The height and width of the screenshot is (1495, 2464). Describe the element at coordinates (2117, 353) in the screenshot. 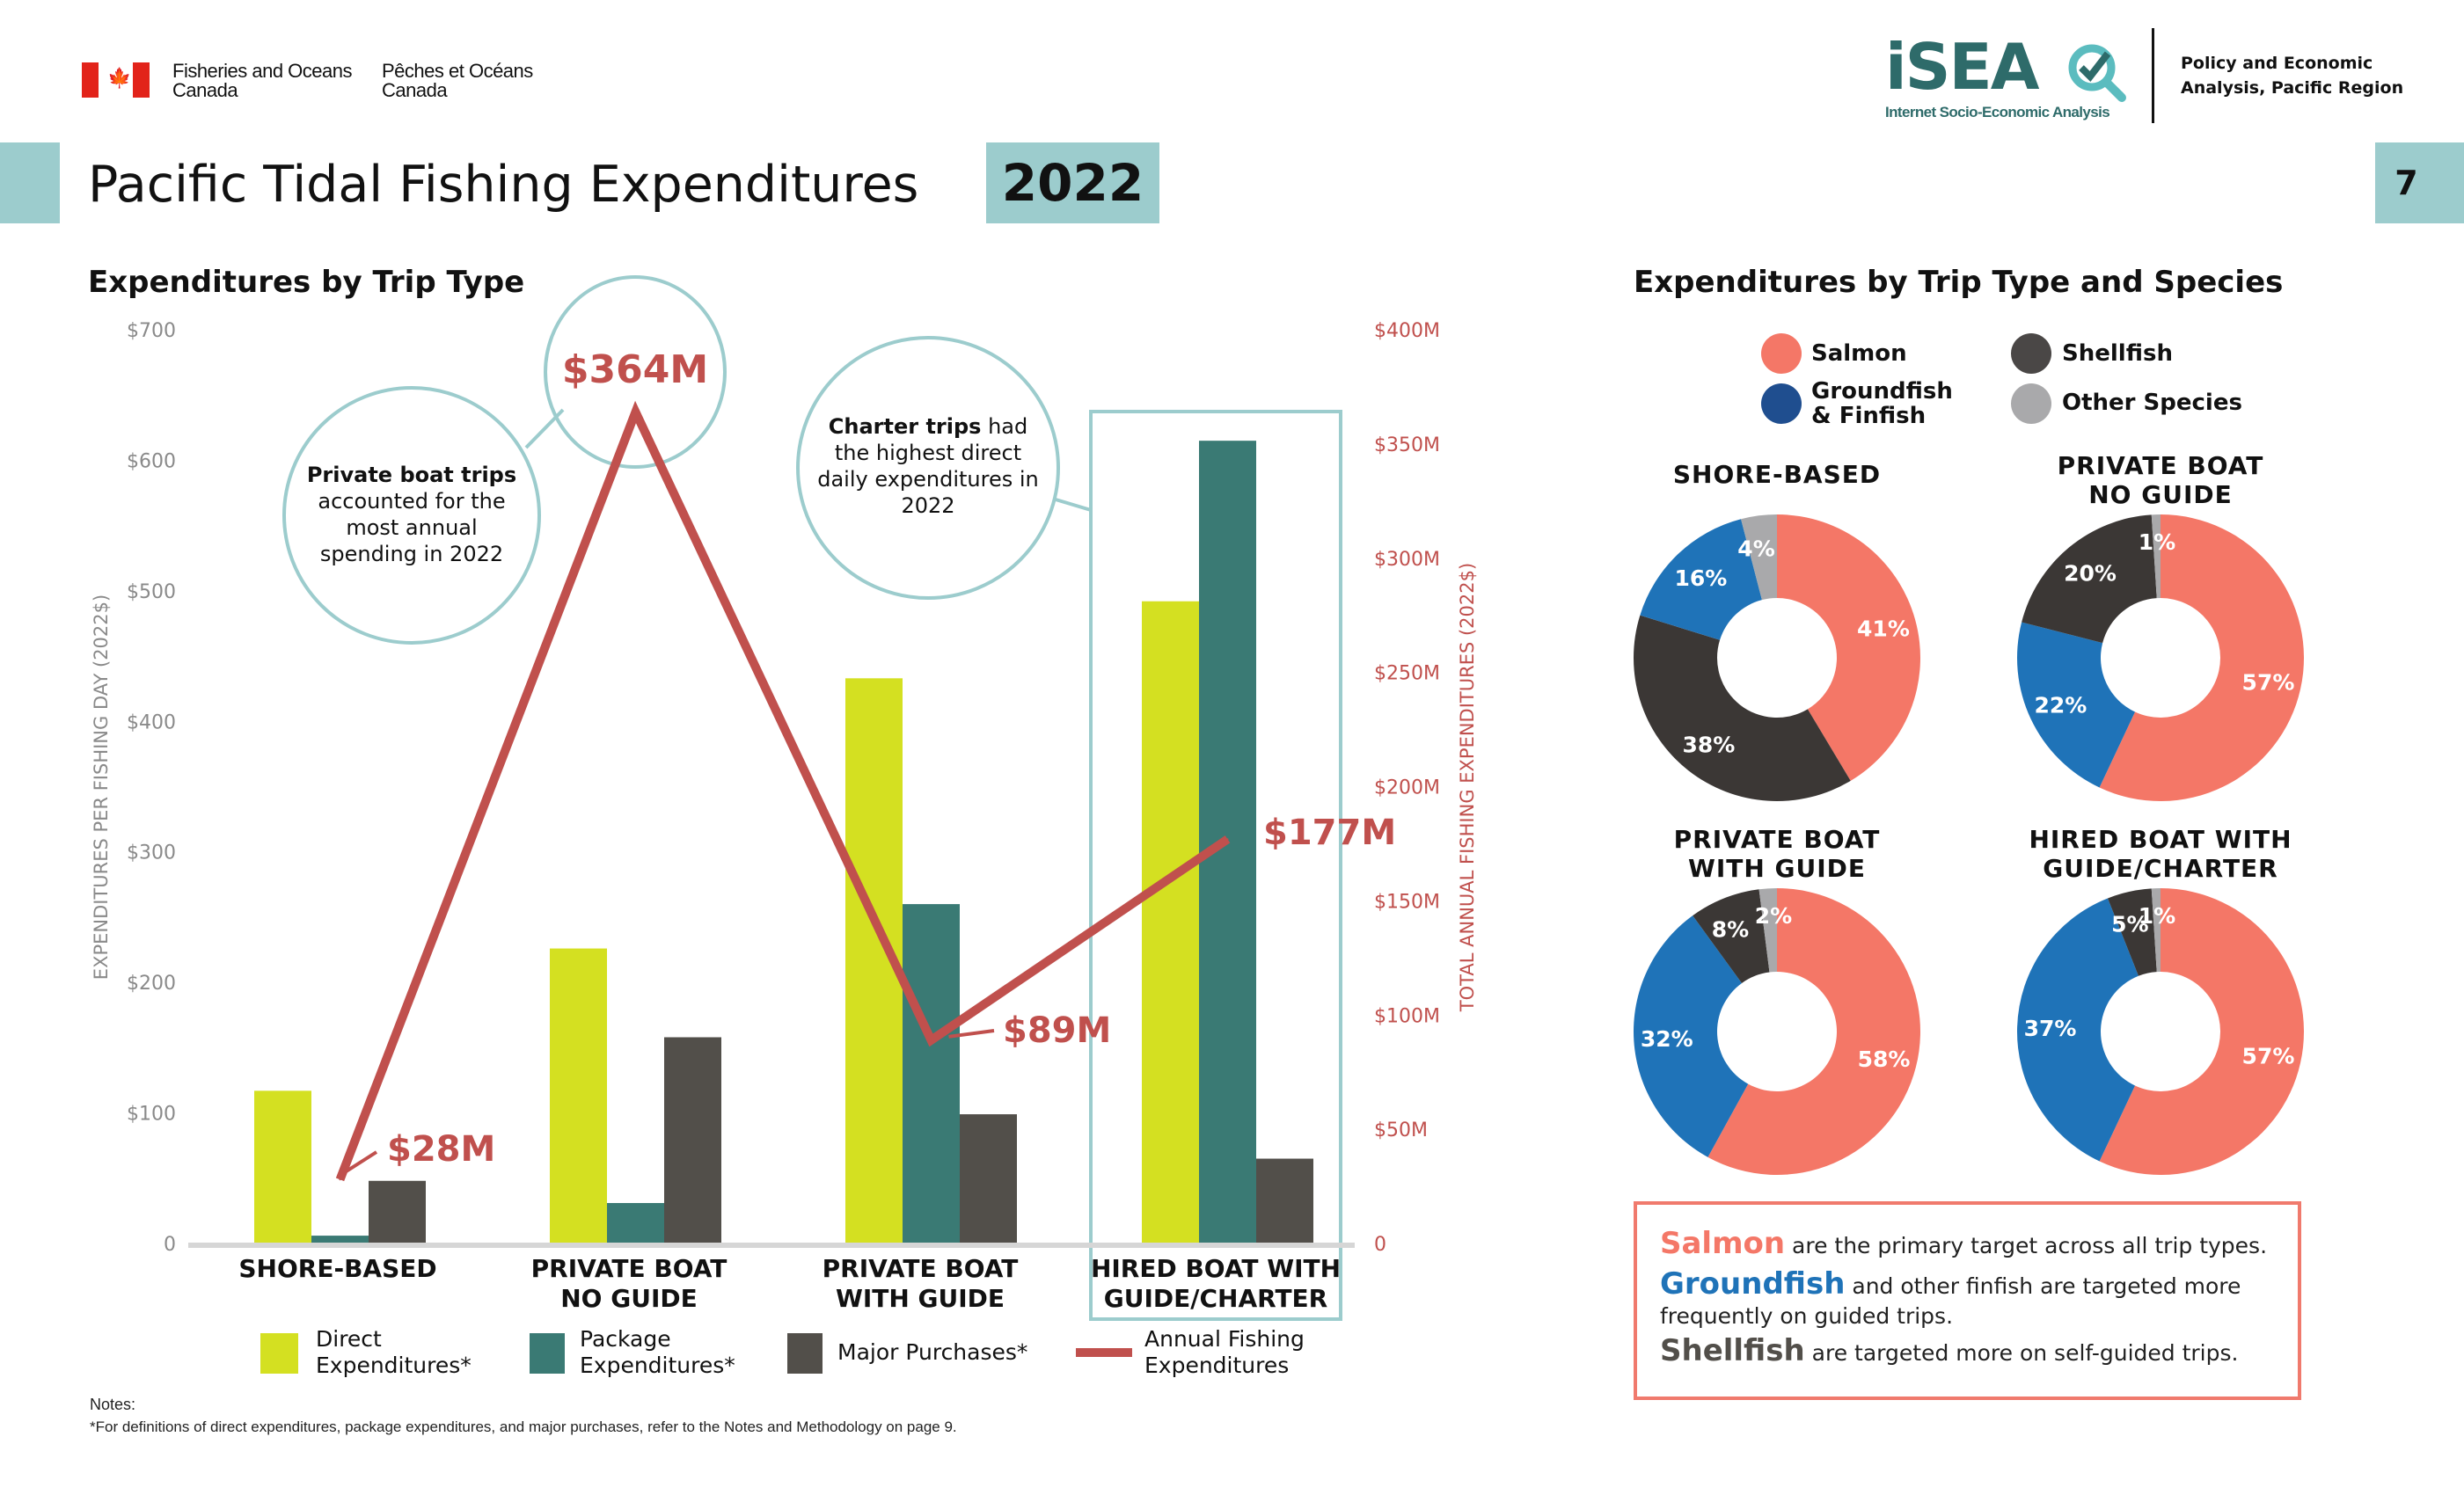

I see `legend-label-shellfish: Shellfish` at that location.